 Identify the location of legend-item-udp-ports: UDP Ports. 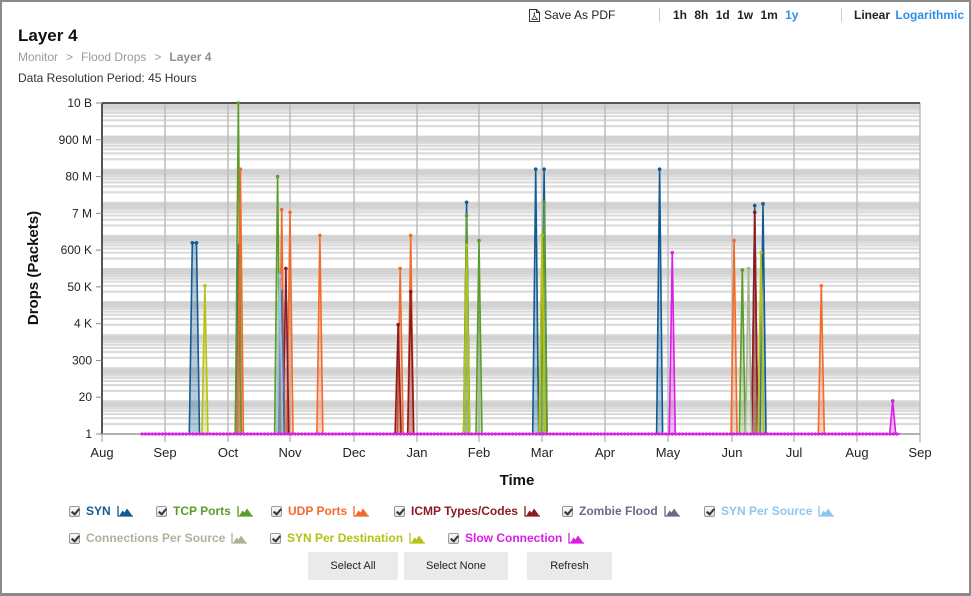
(320, 511).